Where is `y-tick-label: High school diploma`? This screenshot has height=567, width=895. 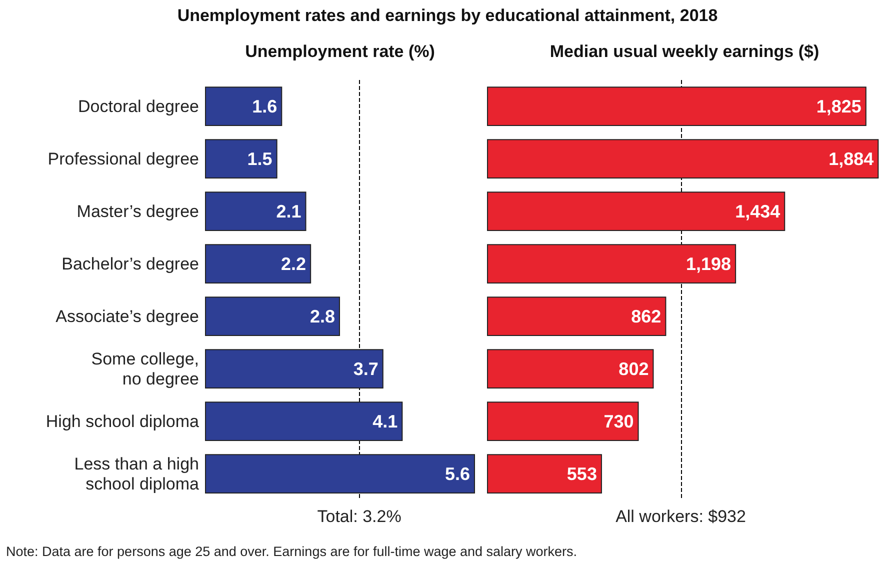 y-tick-label: High school diploma is located at coordinates (123, 421).